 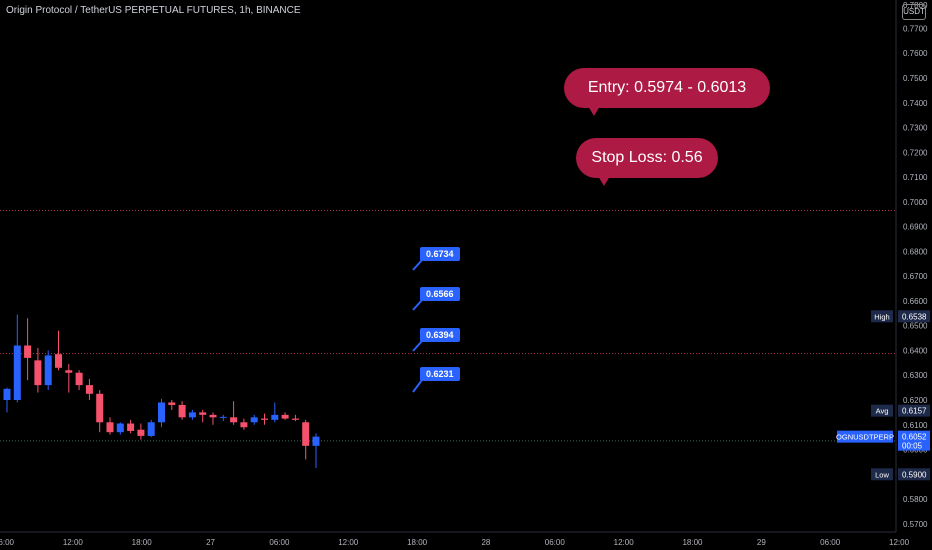 What do you see at coordinates (915, 326) in the screenshot?
I see `y-tick-label: 0.6500` at bounding box center [915, 326].